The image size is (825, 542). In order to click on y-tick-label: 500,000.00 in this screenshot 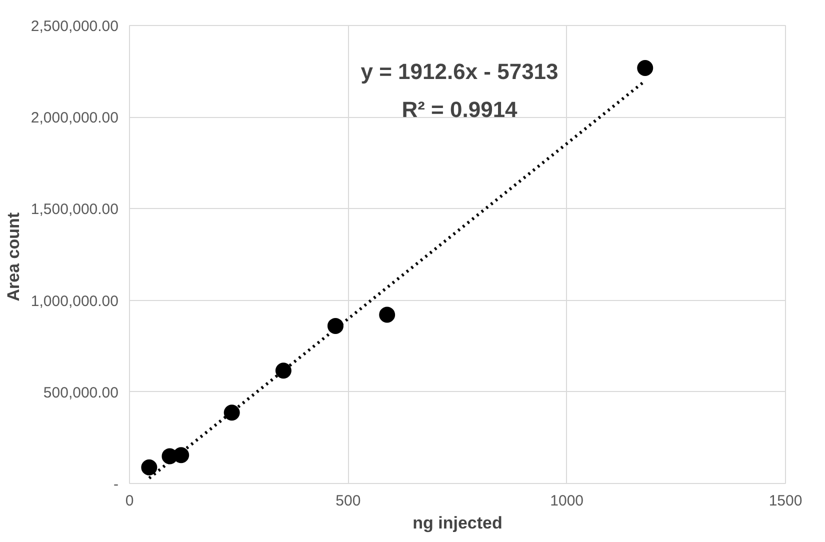, I will do `click(81, 393)`.